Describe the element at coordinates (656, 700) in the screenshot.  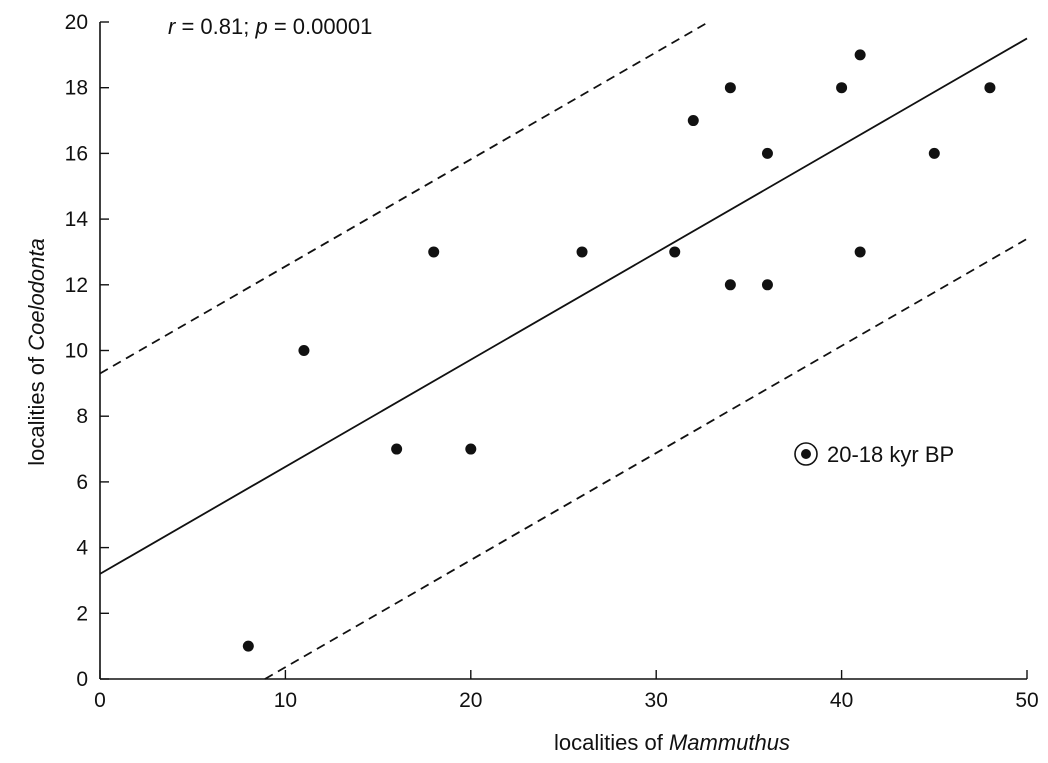
I see `x-tick-label: 30` at that location.